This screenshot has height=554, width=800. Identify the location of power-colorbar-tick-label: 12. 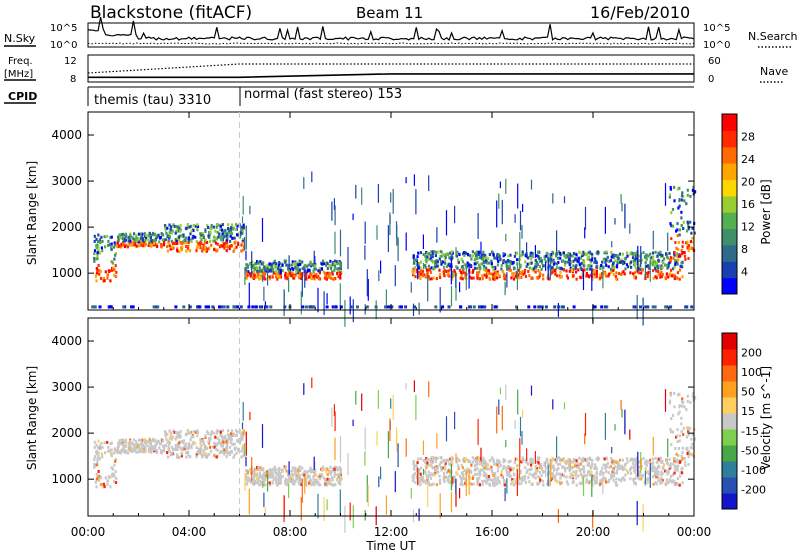
(748, 227).